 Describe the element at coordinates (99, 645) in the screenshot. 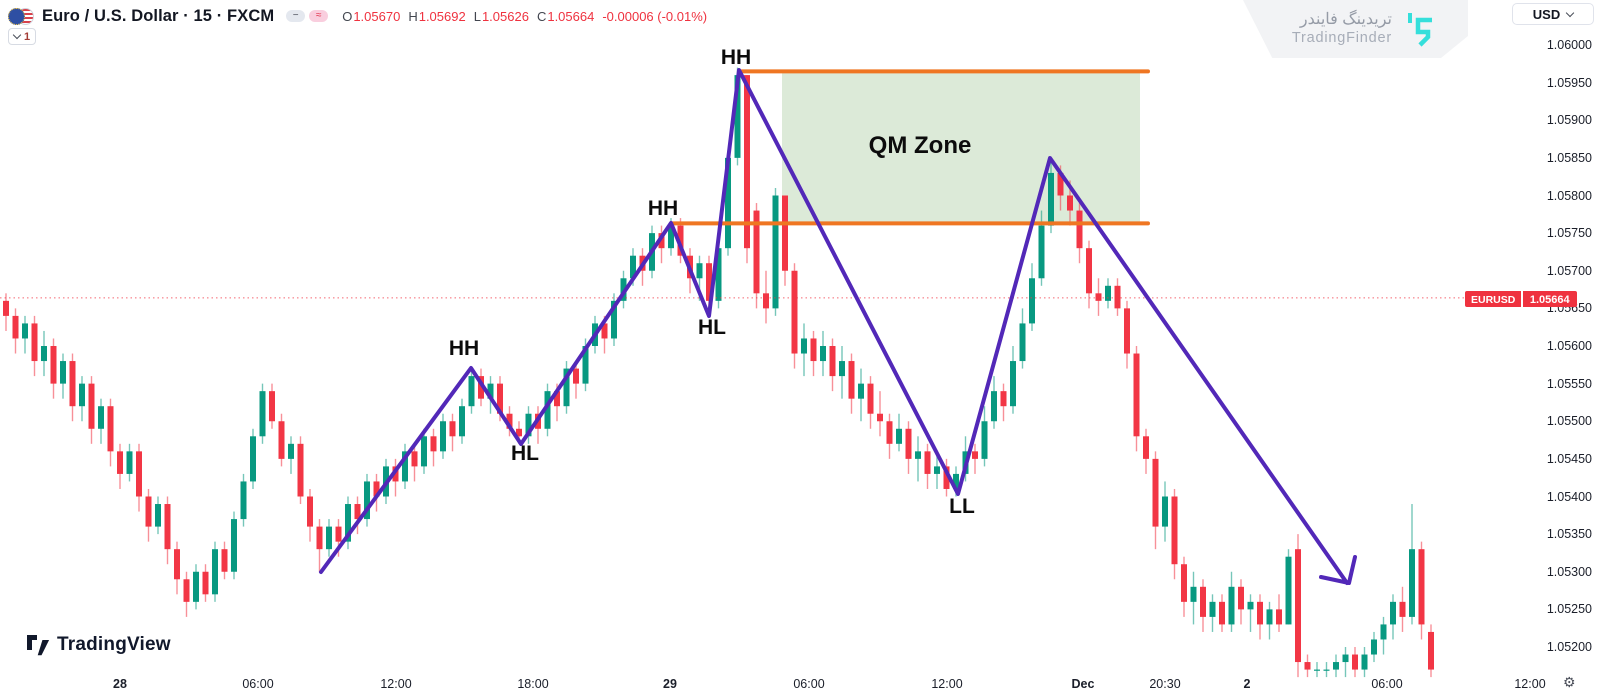

I see `tradingview-logo: TradingView` at that location.